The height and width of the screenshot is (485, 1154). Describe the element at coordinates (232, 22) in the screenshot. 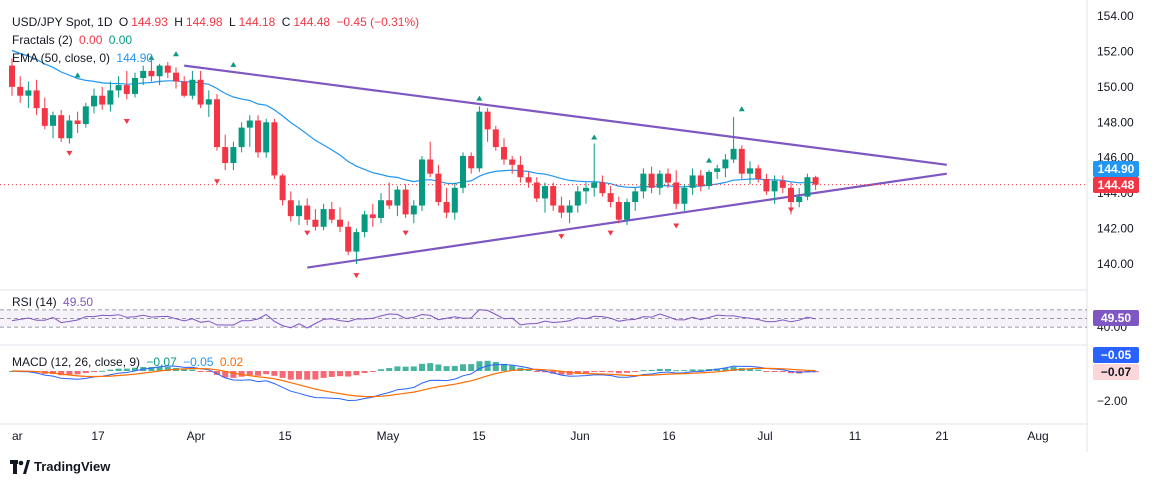

I see `ohlc-low-label: L` at that location.